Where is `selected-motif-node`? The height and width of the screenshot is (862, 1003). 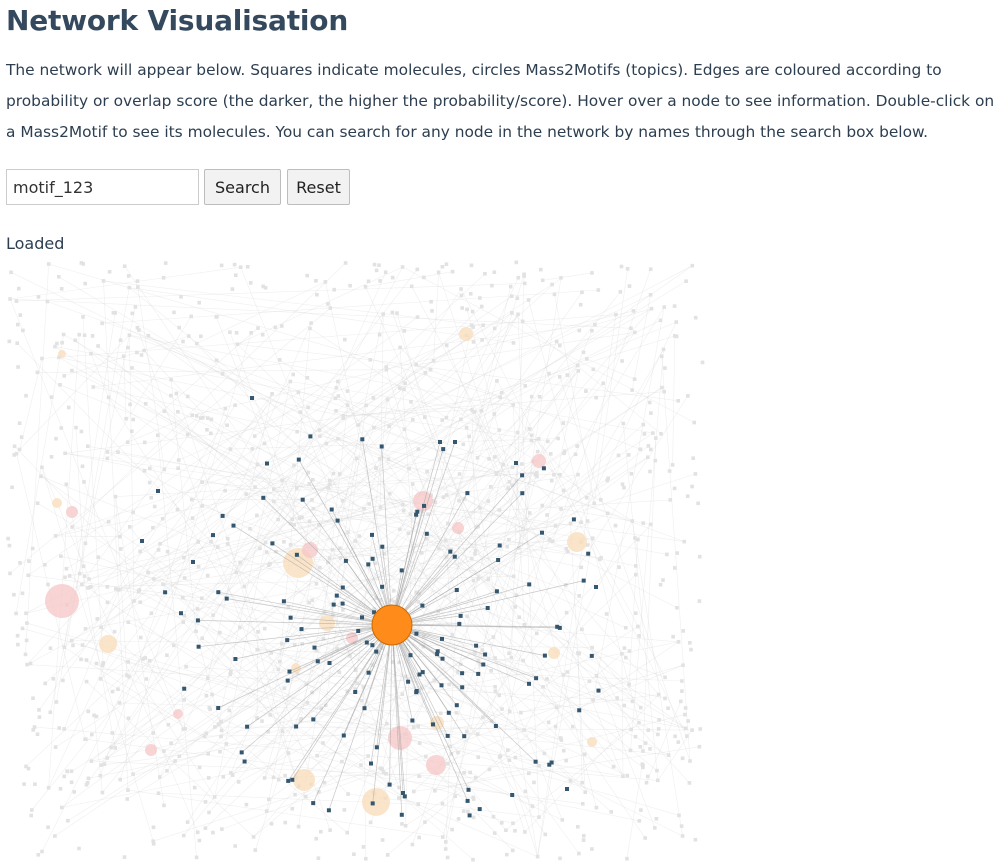 selected-motif-node is located at coordinates (392, 625).